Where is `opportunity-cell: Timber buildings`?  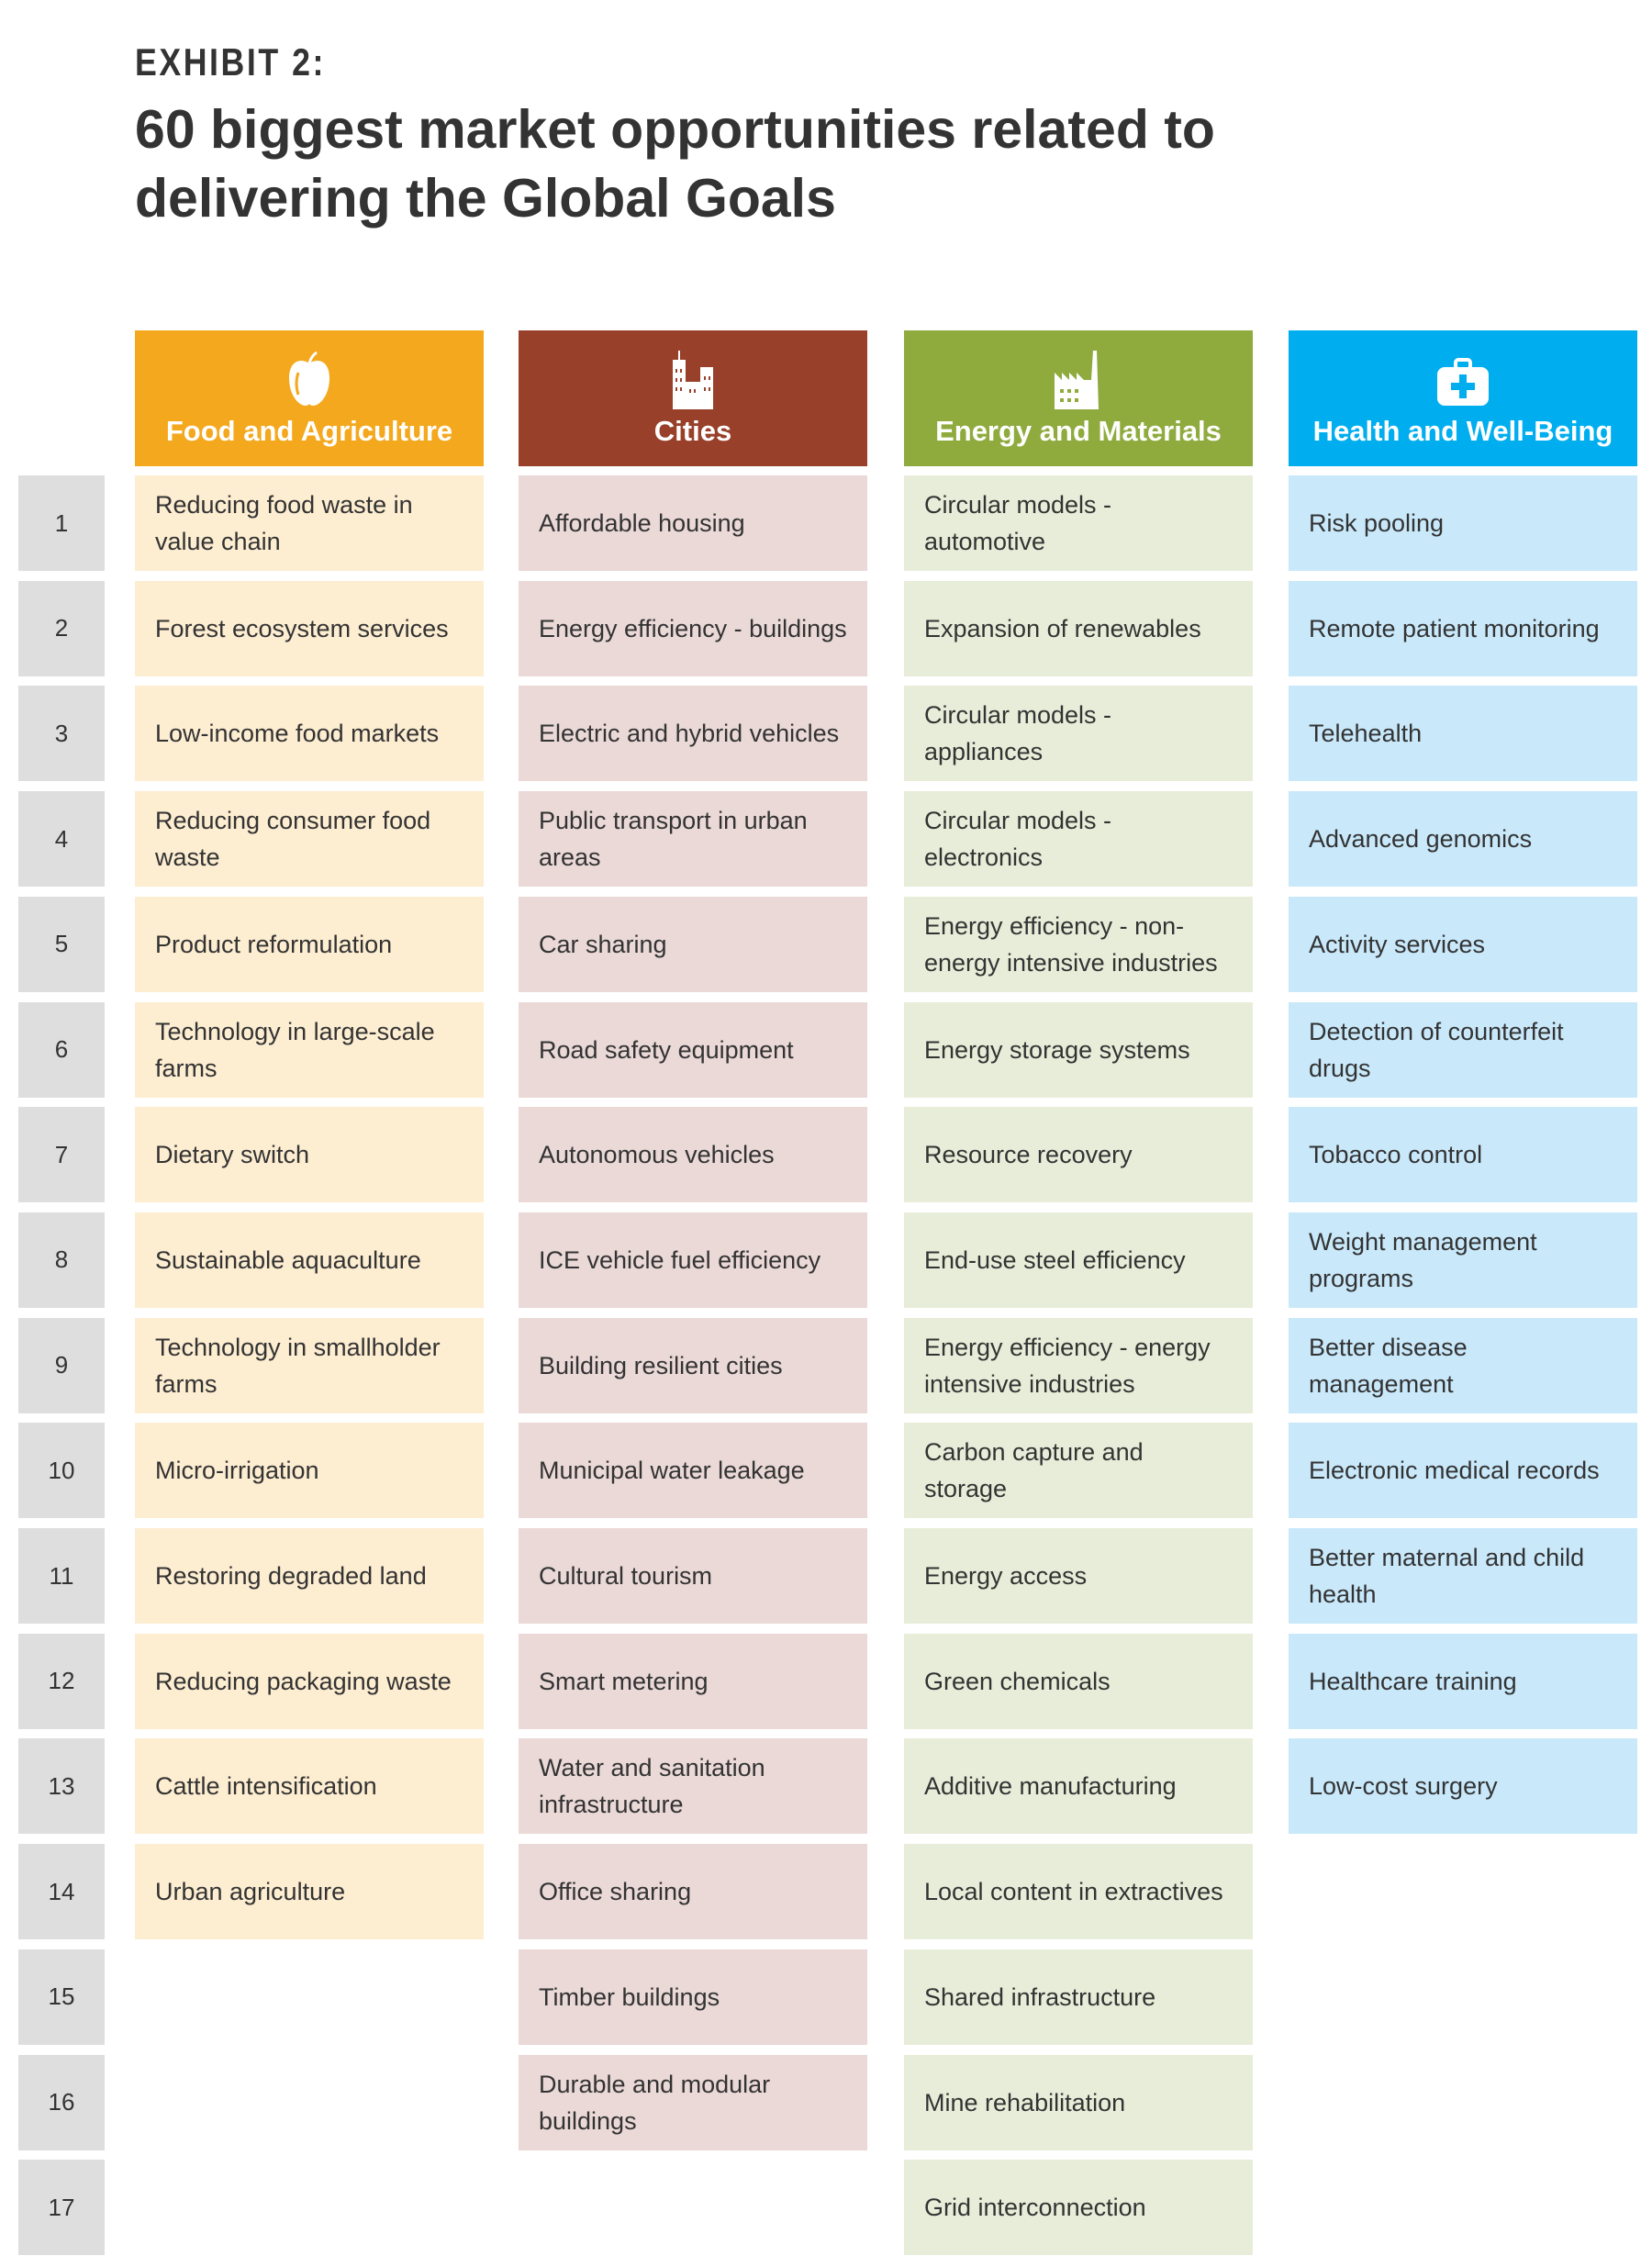 opportunity-cell: Timber buildings is located at coordinates (693, 1997).